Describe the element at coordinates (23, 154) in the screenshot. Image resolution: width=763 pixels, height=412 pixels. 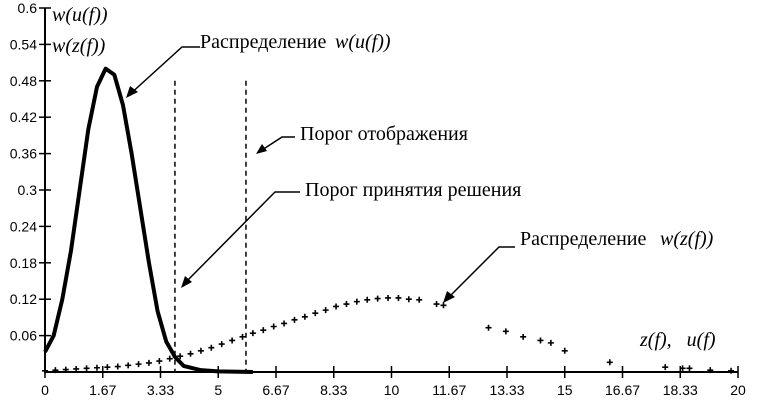
I see `y-tick-label: 0.36` at that location.